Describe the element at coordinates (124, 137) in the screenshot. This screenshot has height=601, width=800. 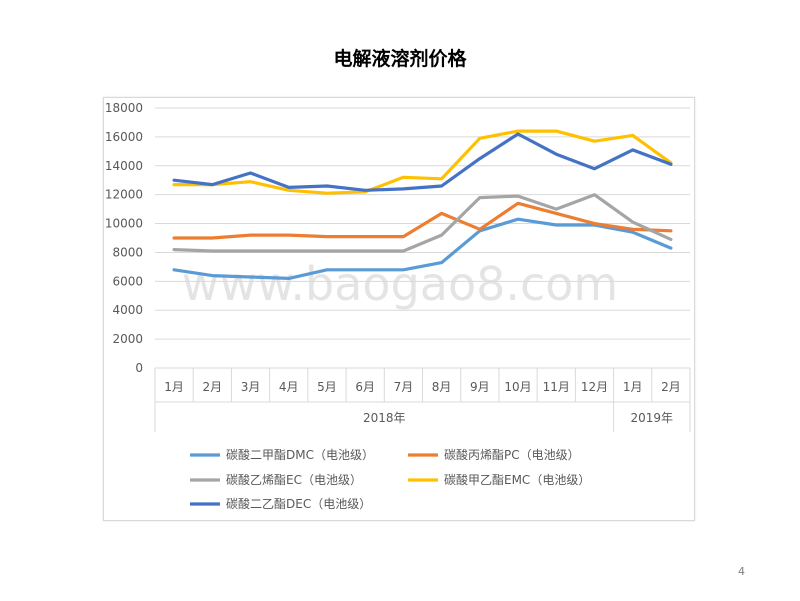
I see `y-tick-label: 16000` at that location.